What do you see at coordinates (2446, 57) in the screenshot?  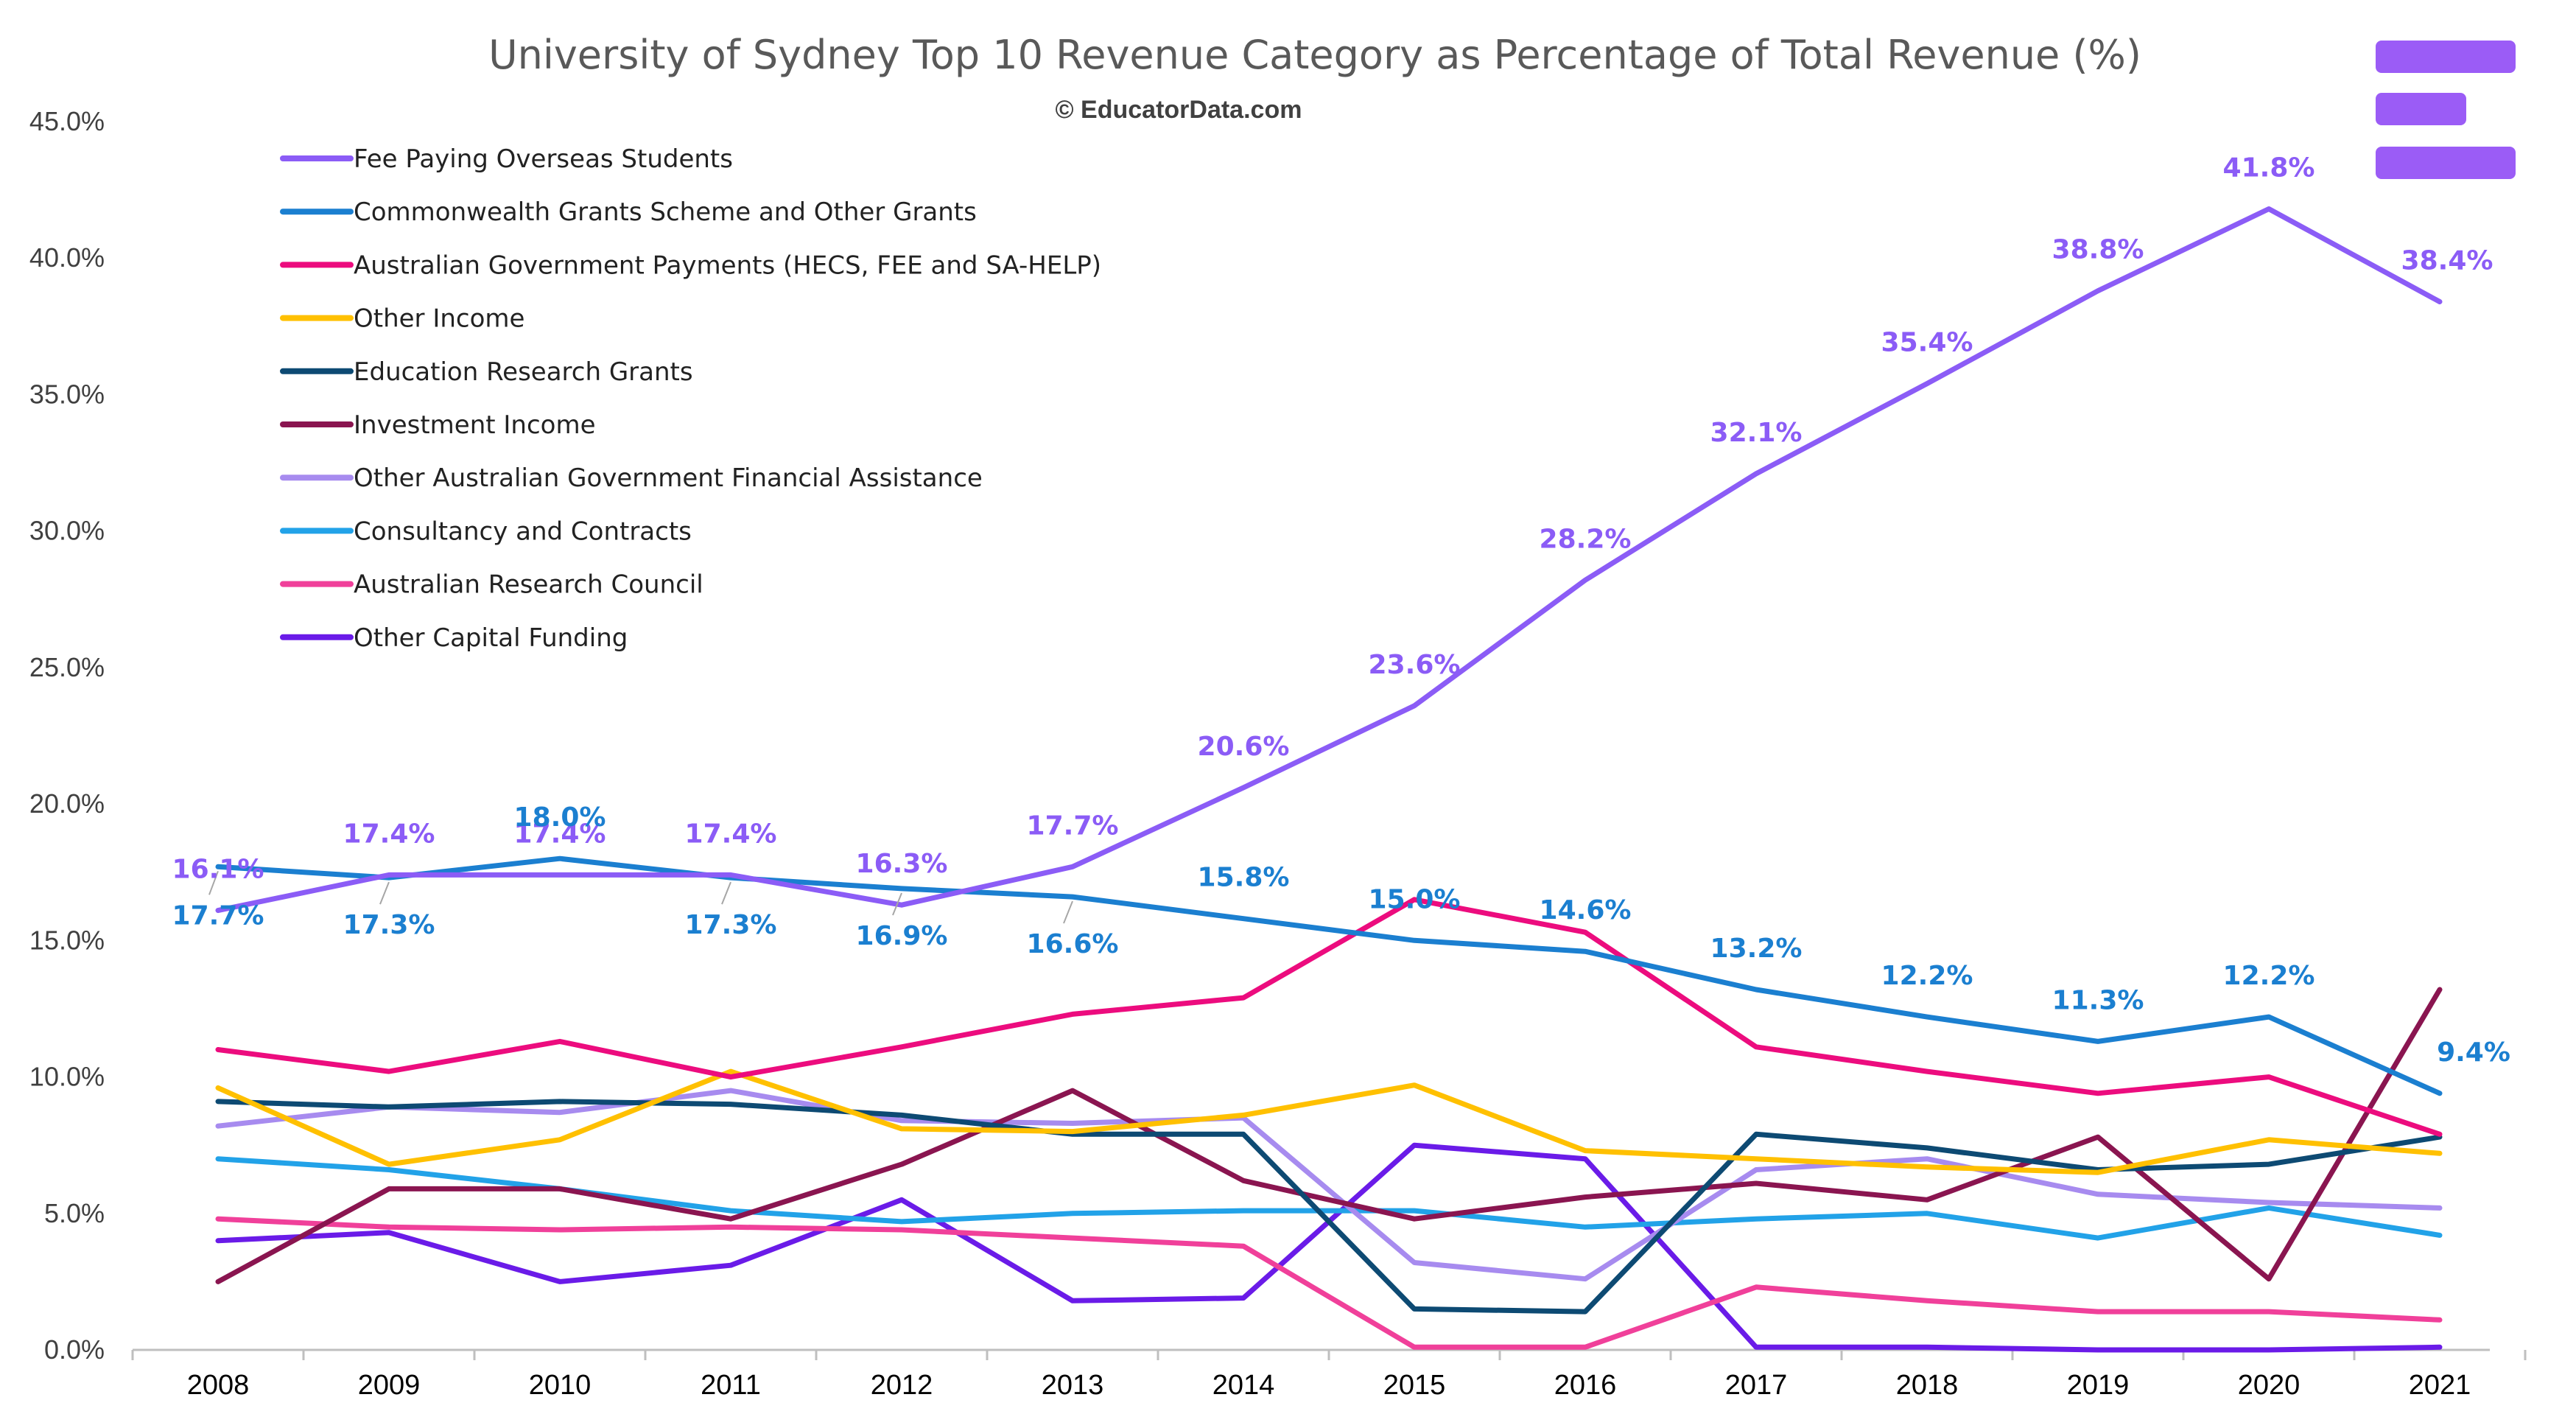 I see `logo-bar-top` at bounding box center [2446, 57].